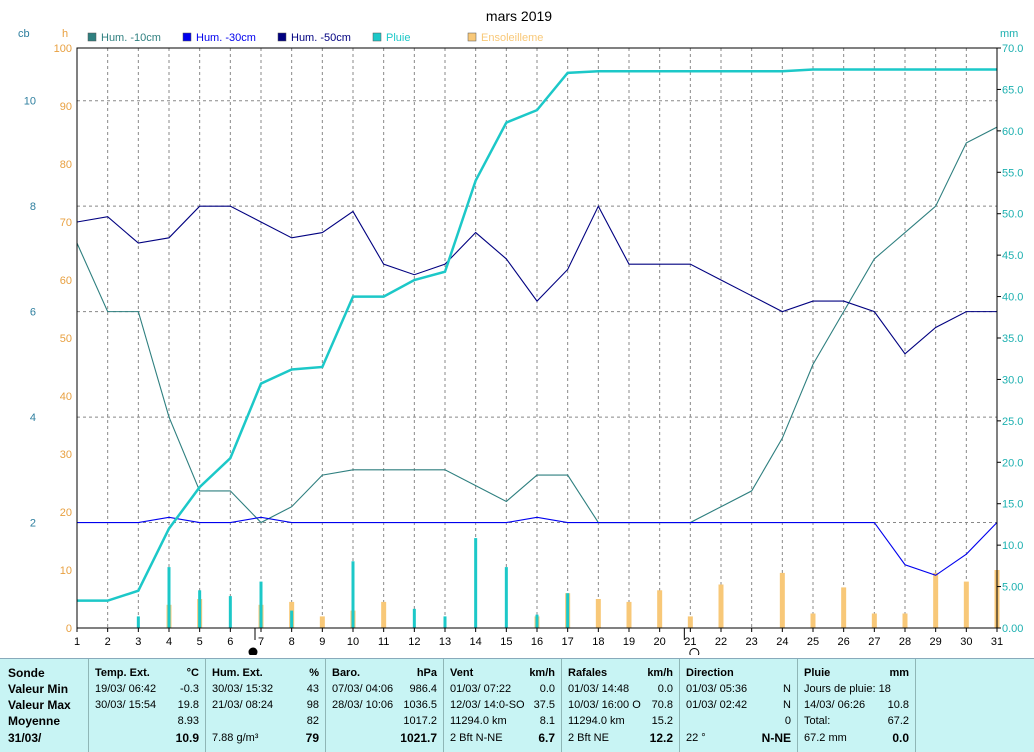 This screenshot has height=752, width=1034. I want to click on x-tick-label: 2, so click(108, 642).